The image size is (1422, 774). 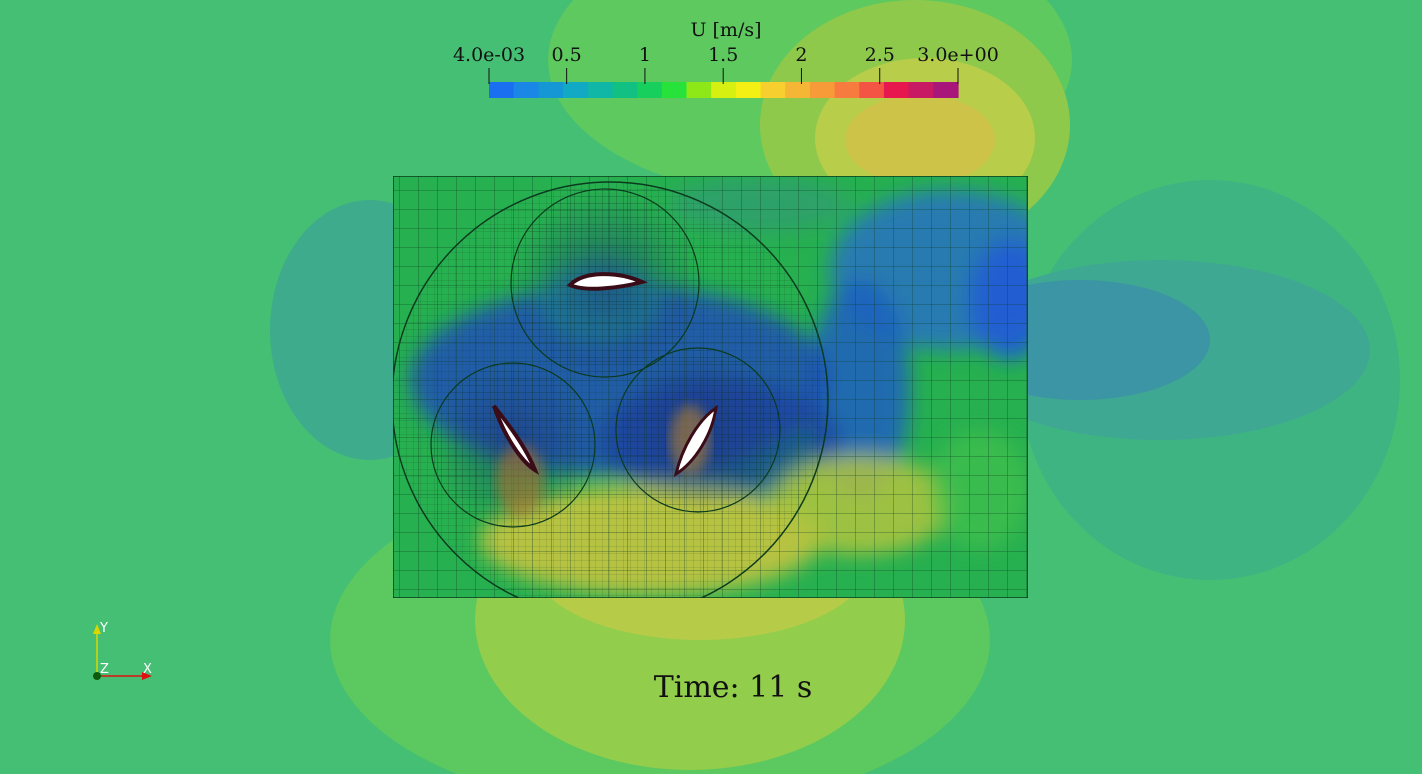 What do you see at coordinates (958, 55) in the screenshot?
I see `colorbar-tick-label: 3.0e+00` at bounding box center [958, 55].